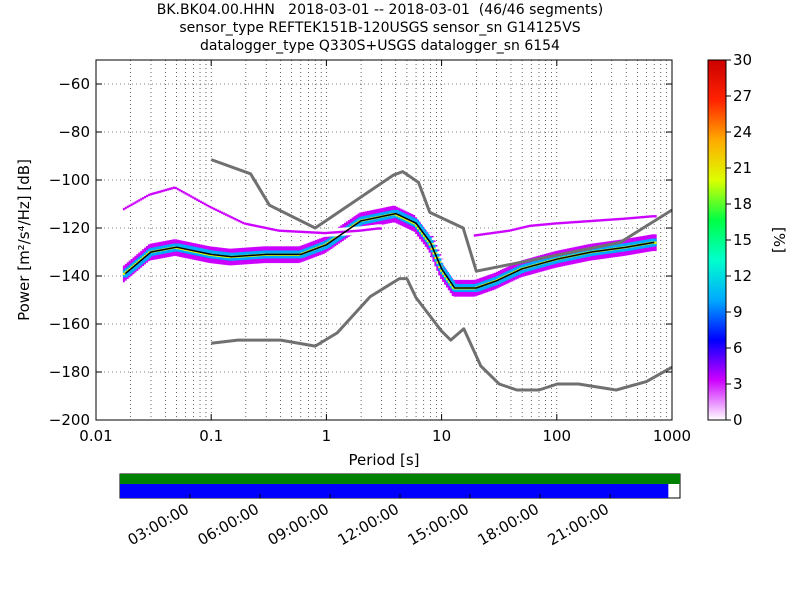 This screenshot has height=600, width=800. Describe the element at coordinates (394, 491) in the screenshot. I see `timeline-bar-used-segments` at that location.